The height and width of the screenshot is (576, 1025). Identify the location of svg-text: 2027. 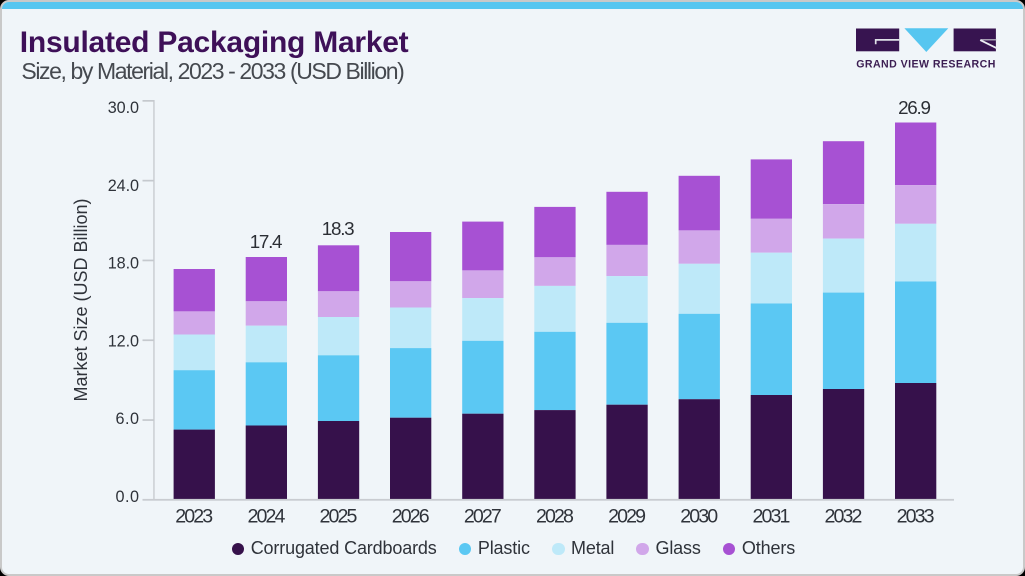
(483, 516).